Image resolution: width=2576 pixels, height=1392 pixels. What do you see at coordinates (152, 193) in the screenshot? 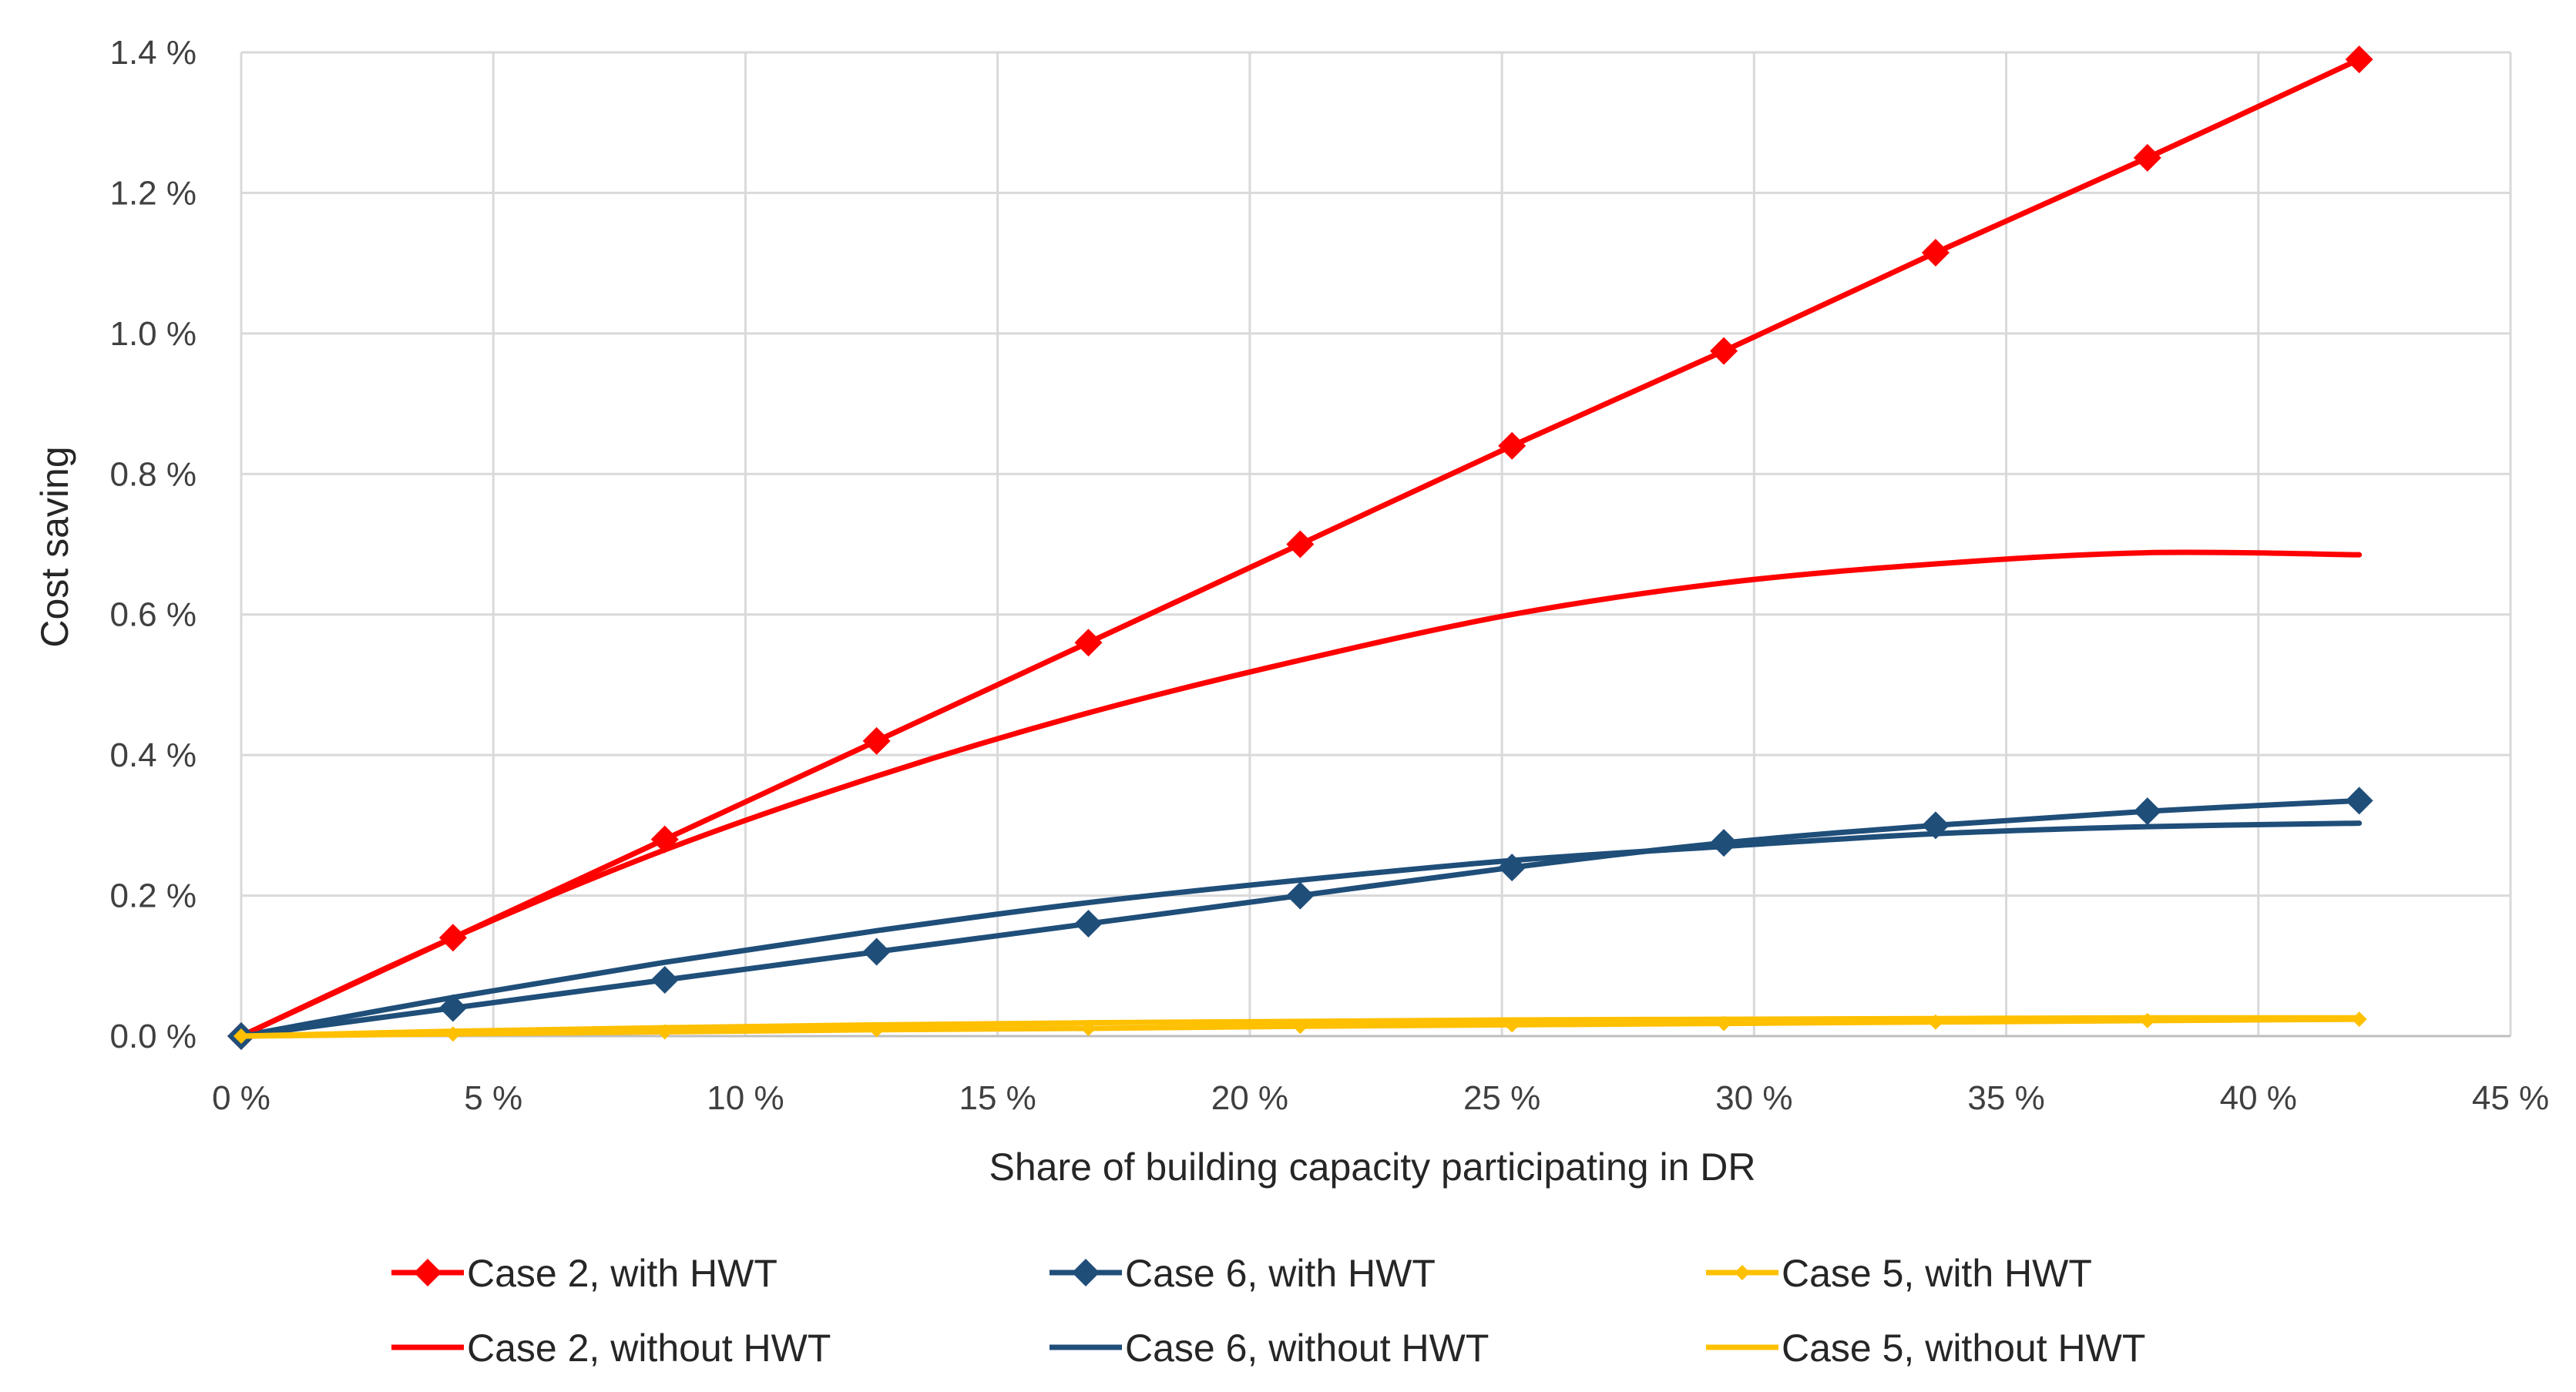
I see `y-tick-label: 1.2 %` at bounding box center [152, 193].